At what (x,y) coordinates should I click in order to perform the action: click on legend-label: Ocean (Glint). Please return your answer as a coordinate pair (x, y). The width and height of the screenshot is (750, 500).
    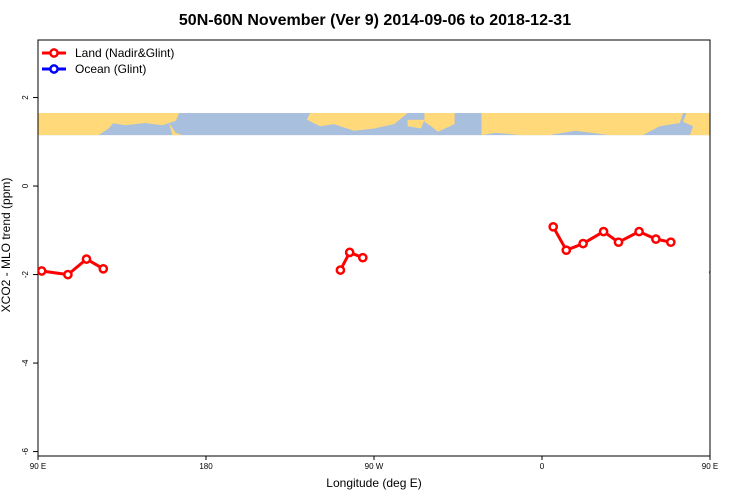
    Looking at the image, I should click on (110, 69).